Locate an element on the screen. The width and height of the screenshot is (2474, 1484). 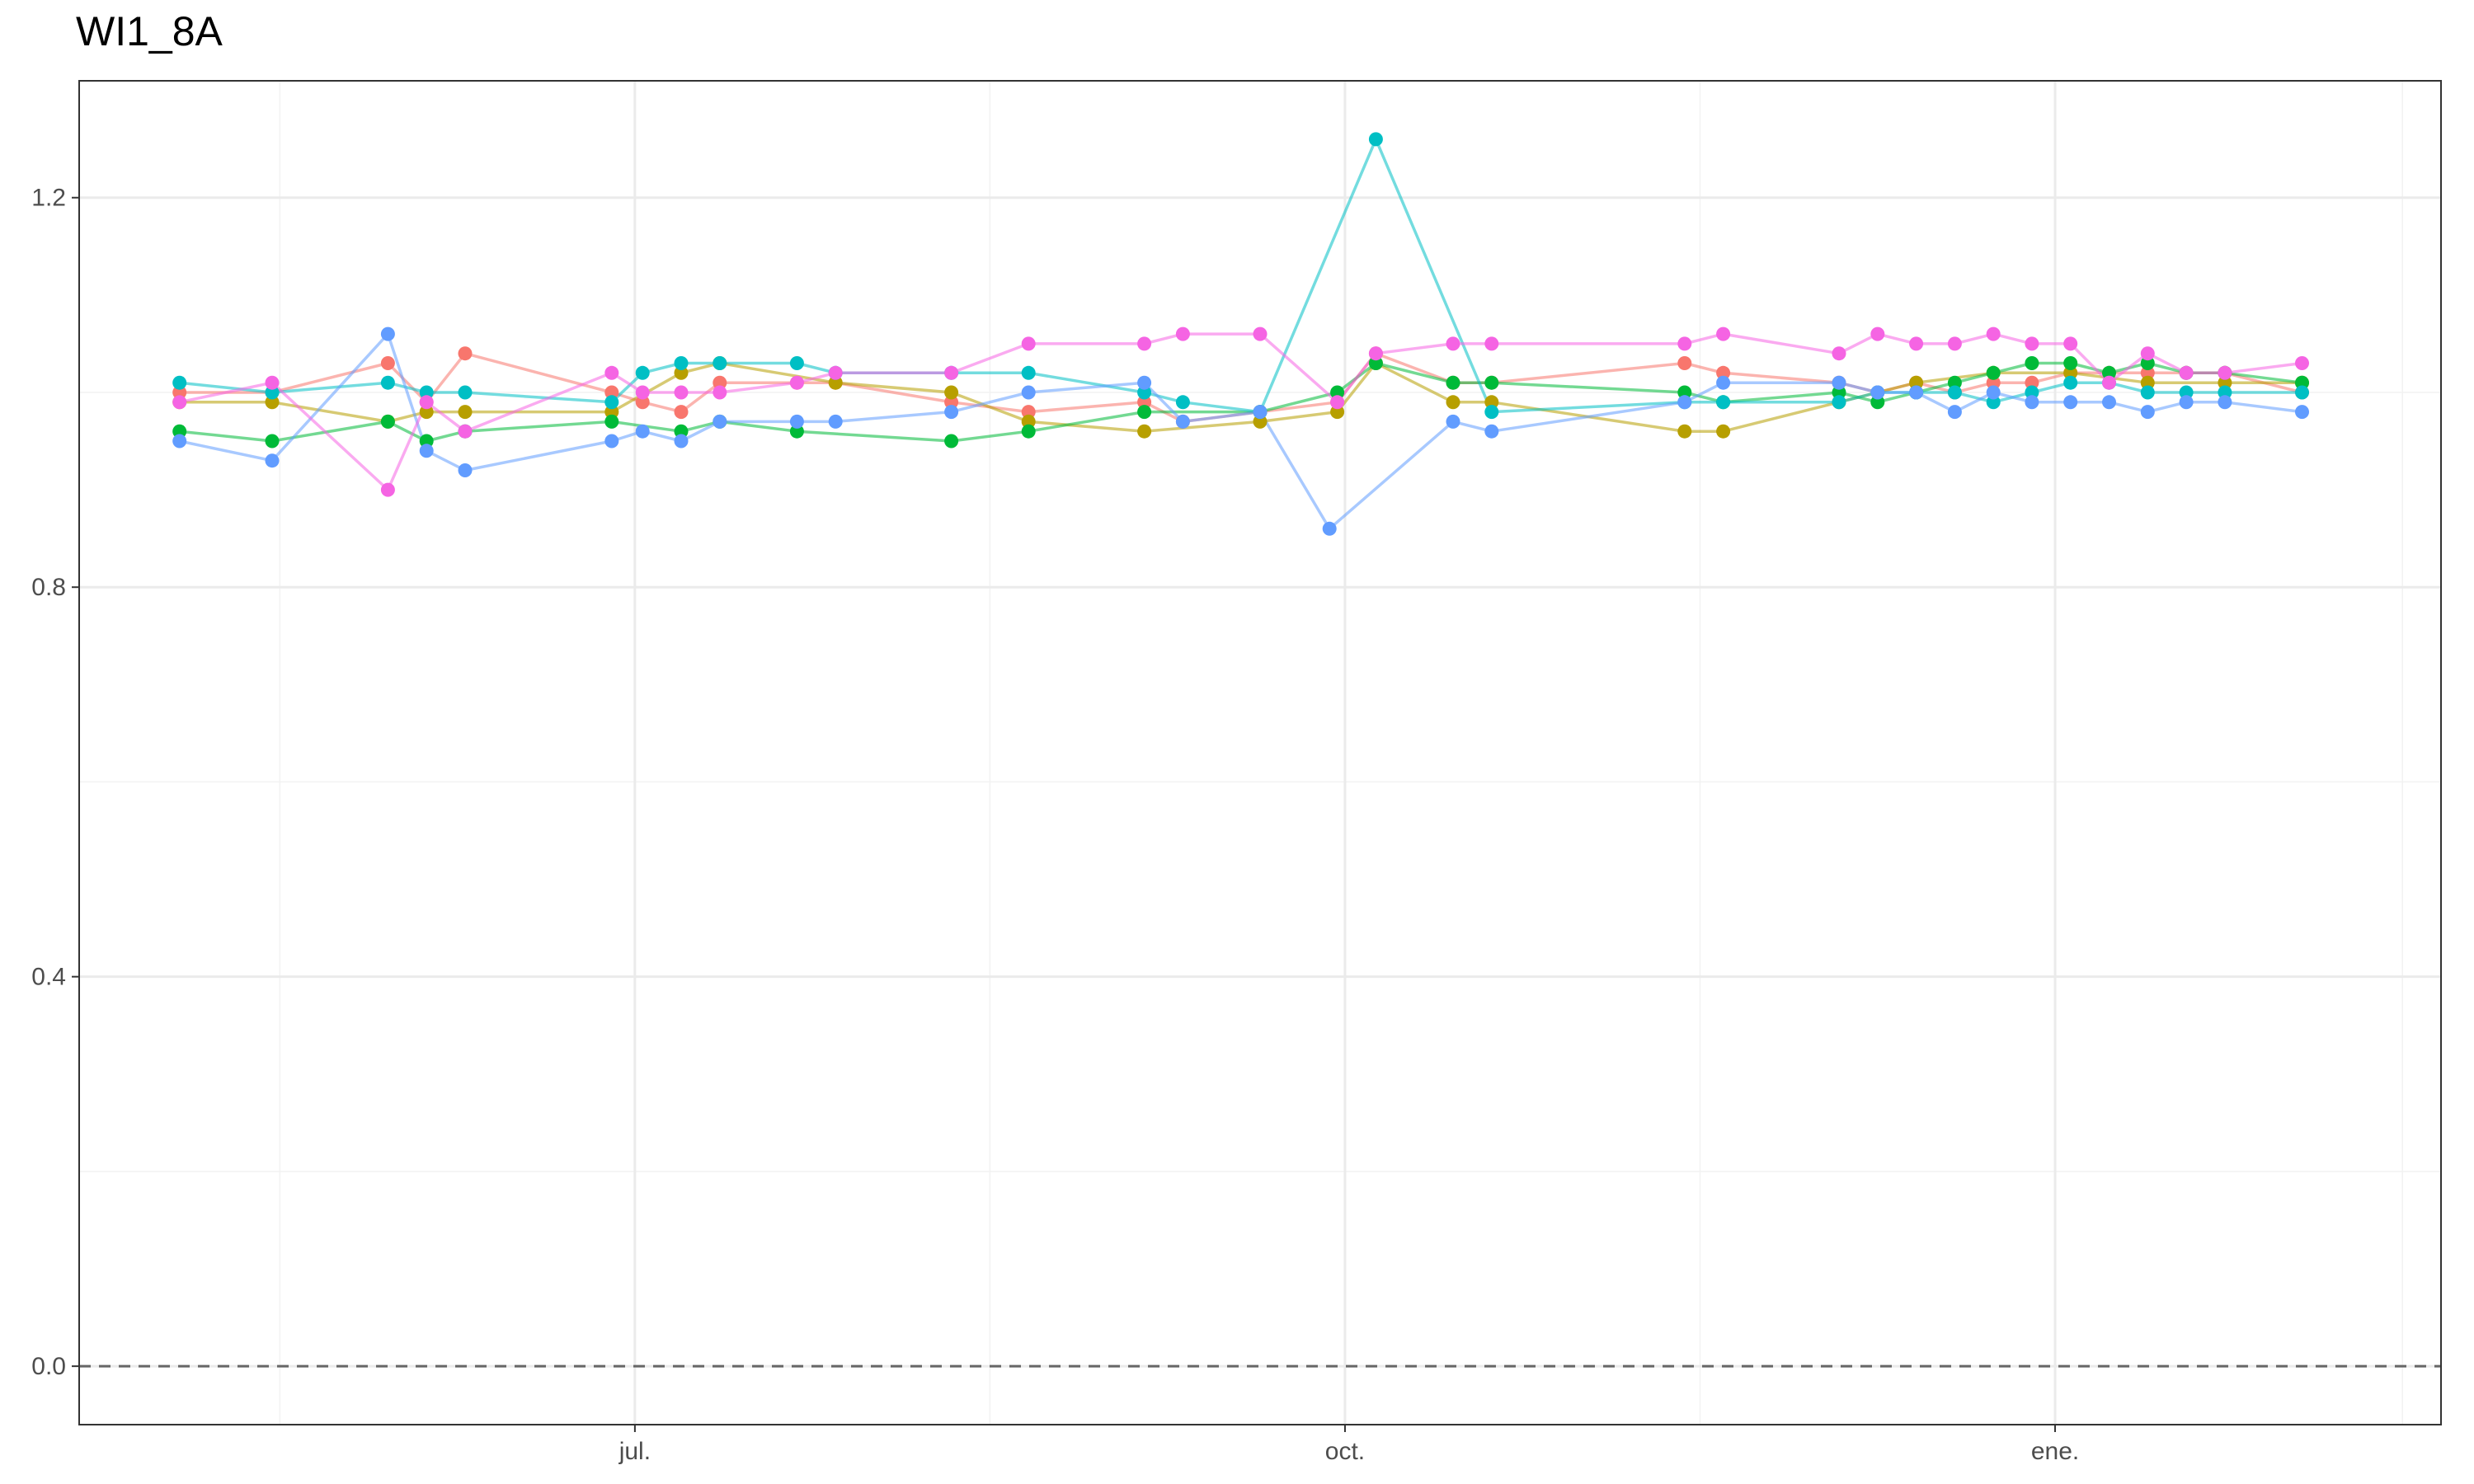
chart-title: WI1_8A is located at coordinates (149, 31).